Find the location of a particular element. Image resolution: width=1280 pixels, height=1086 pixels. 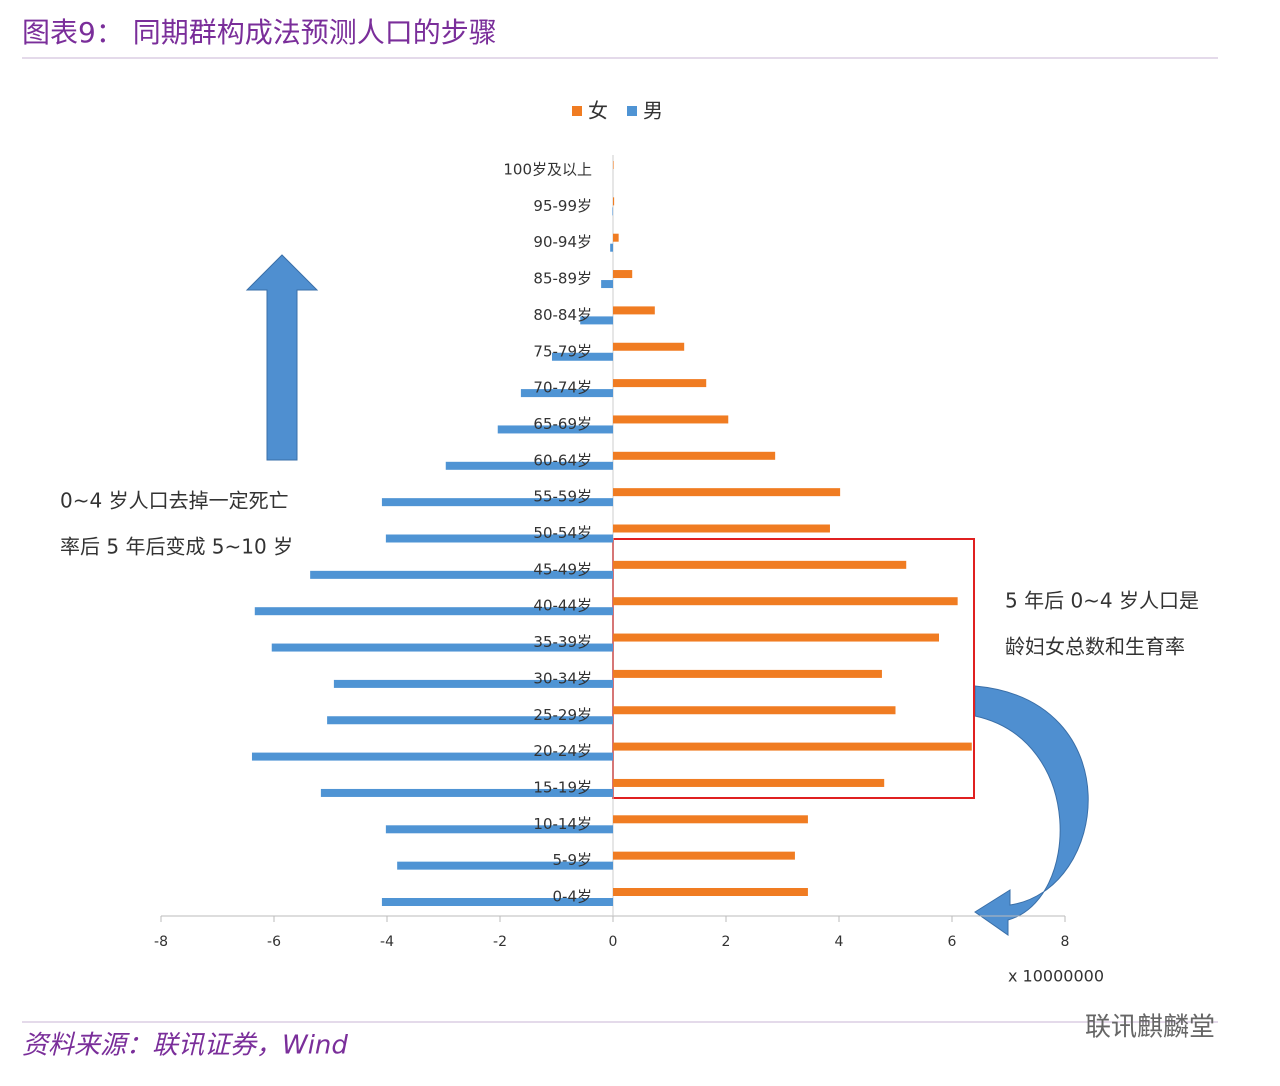

y-tick-label: 75-79岁 is located at coordinates (562, 351).